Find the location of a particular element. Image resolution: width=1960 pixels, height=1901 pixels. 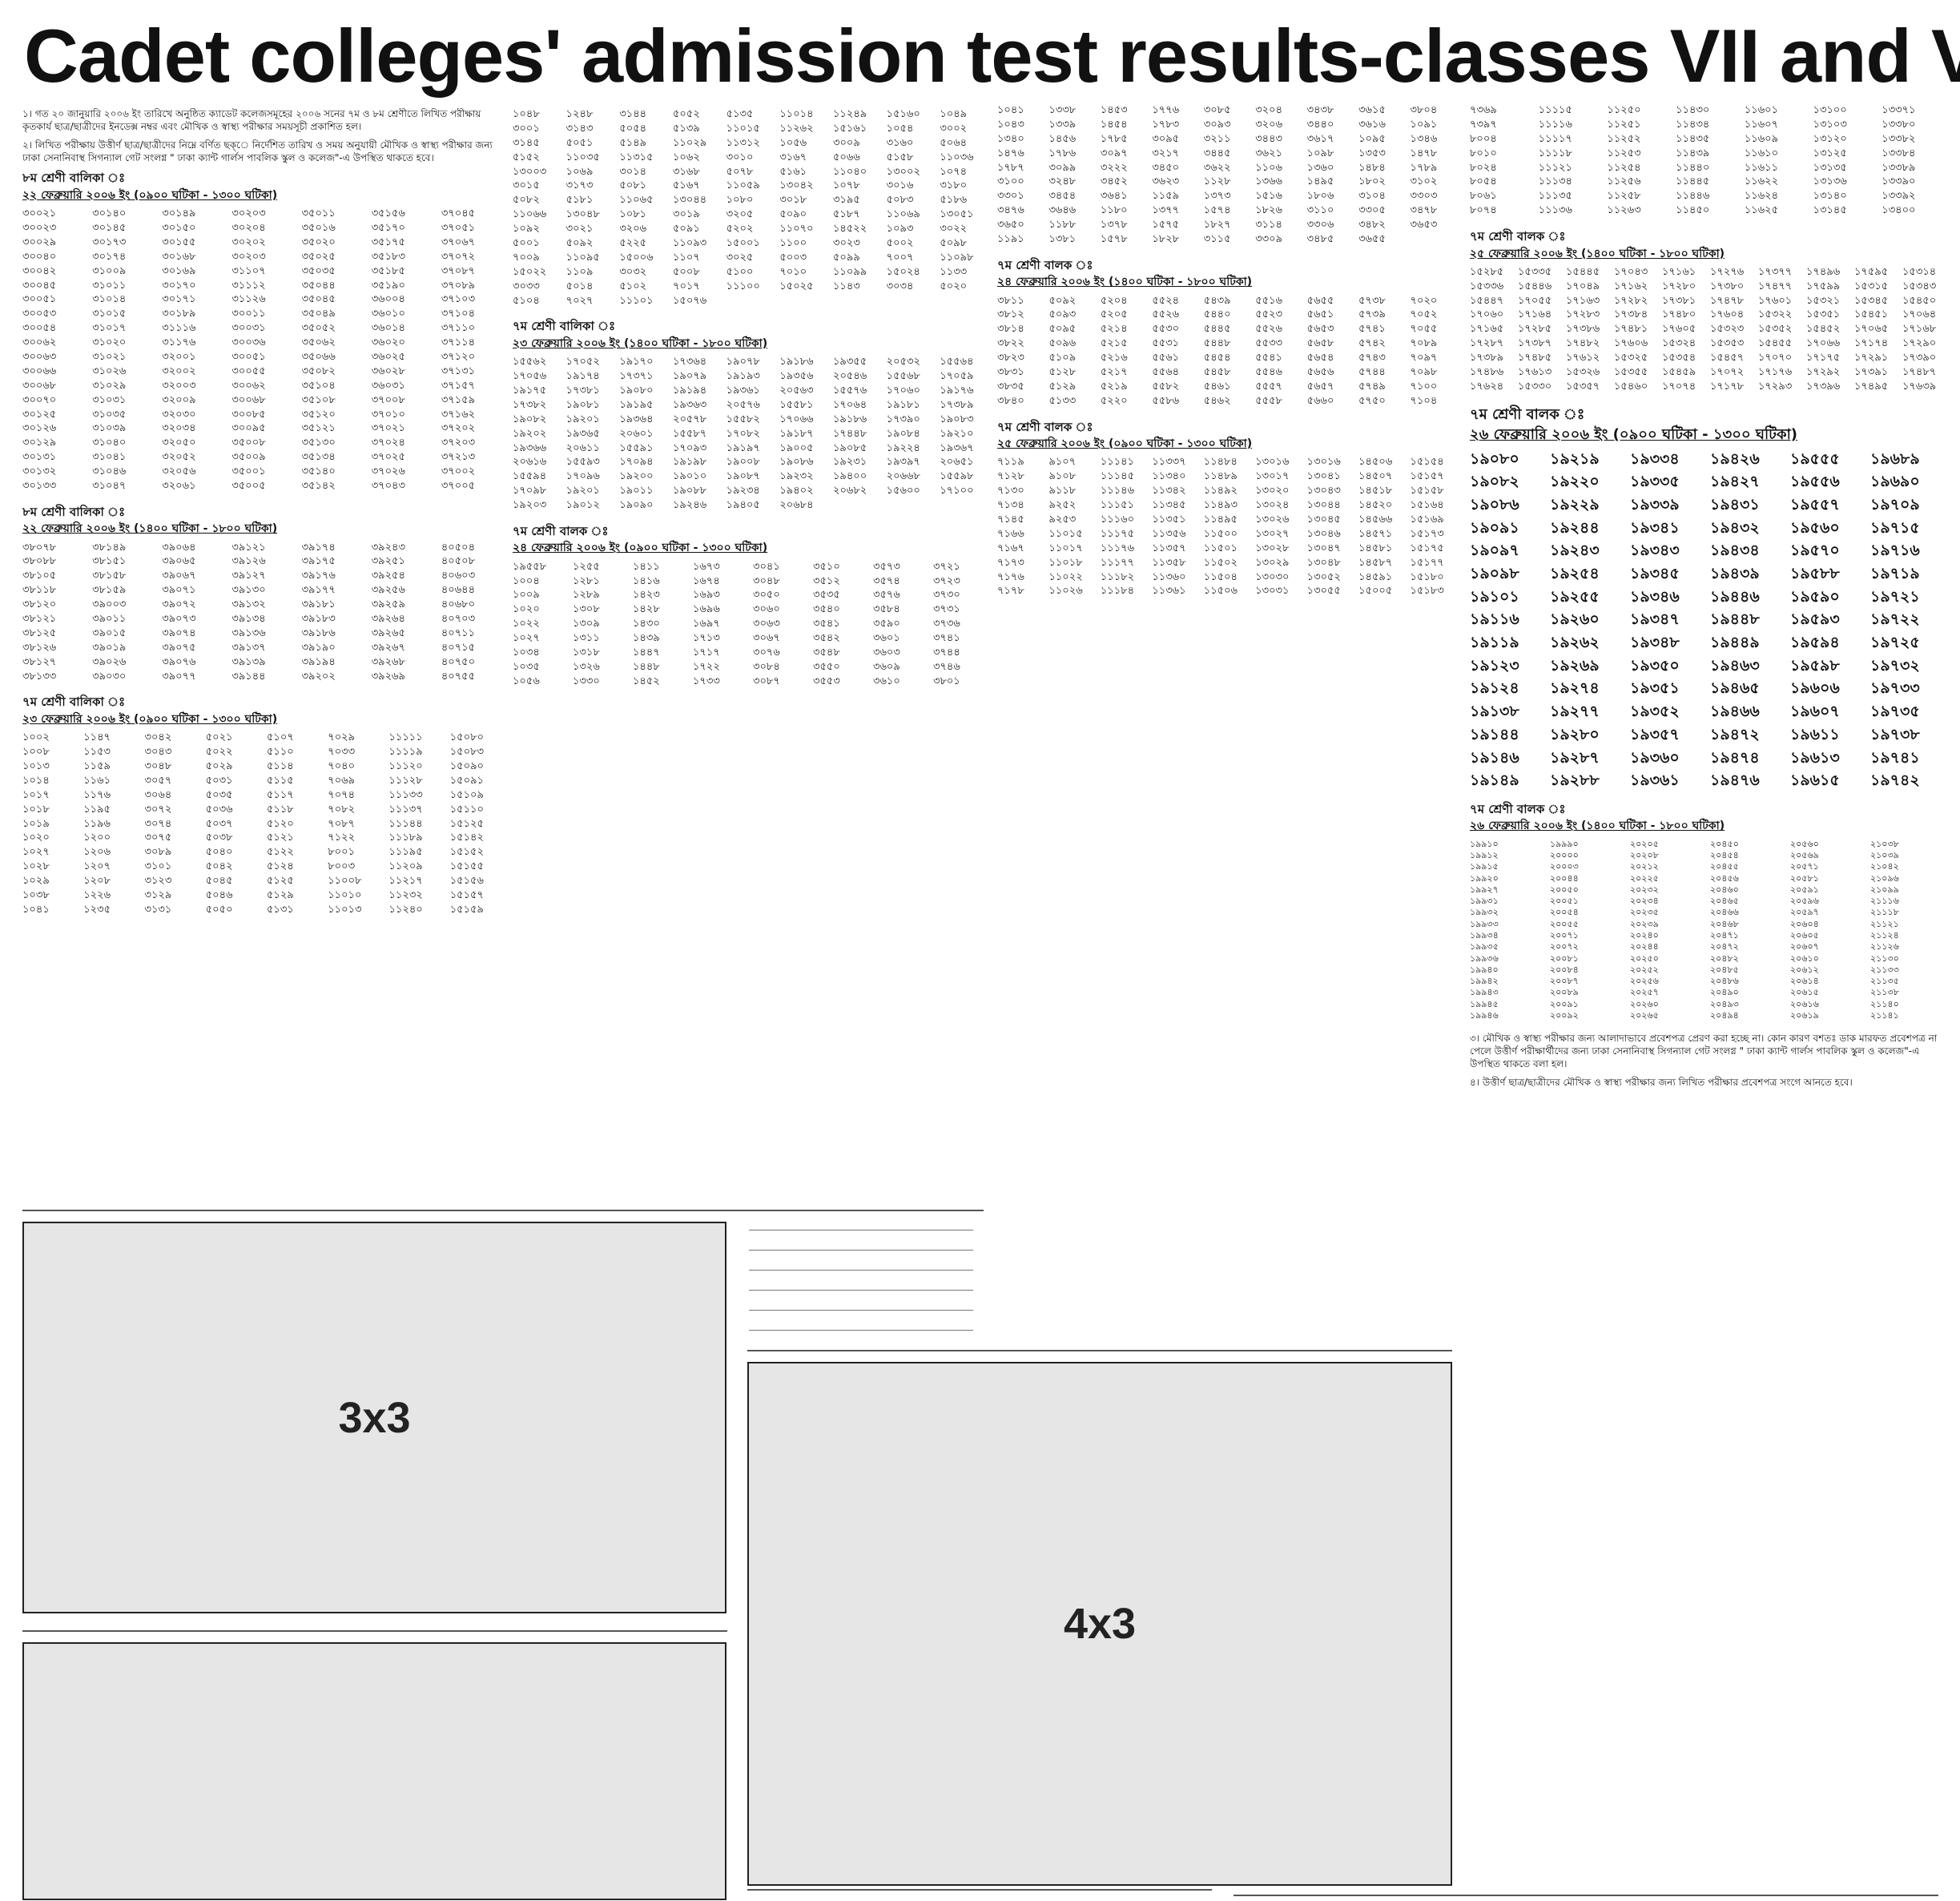

index-number: ১৪৩০ is located at coordinates (646, 624).